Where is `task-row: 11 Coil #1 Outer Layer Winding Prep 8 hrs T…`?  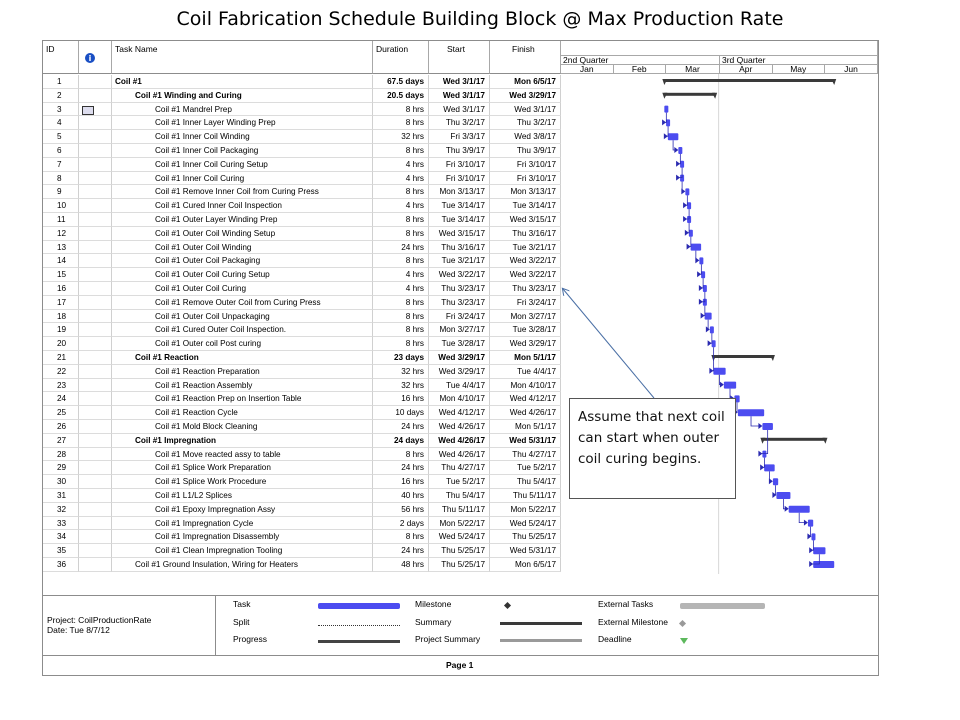
task-row: 11 Coil #1 Outer Layer Winding Prep 8 hrs T… is located at coordinates (303, 220).